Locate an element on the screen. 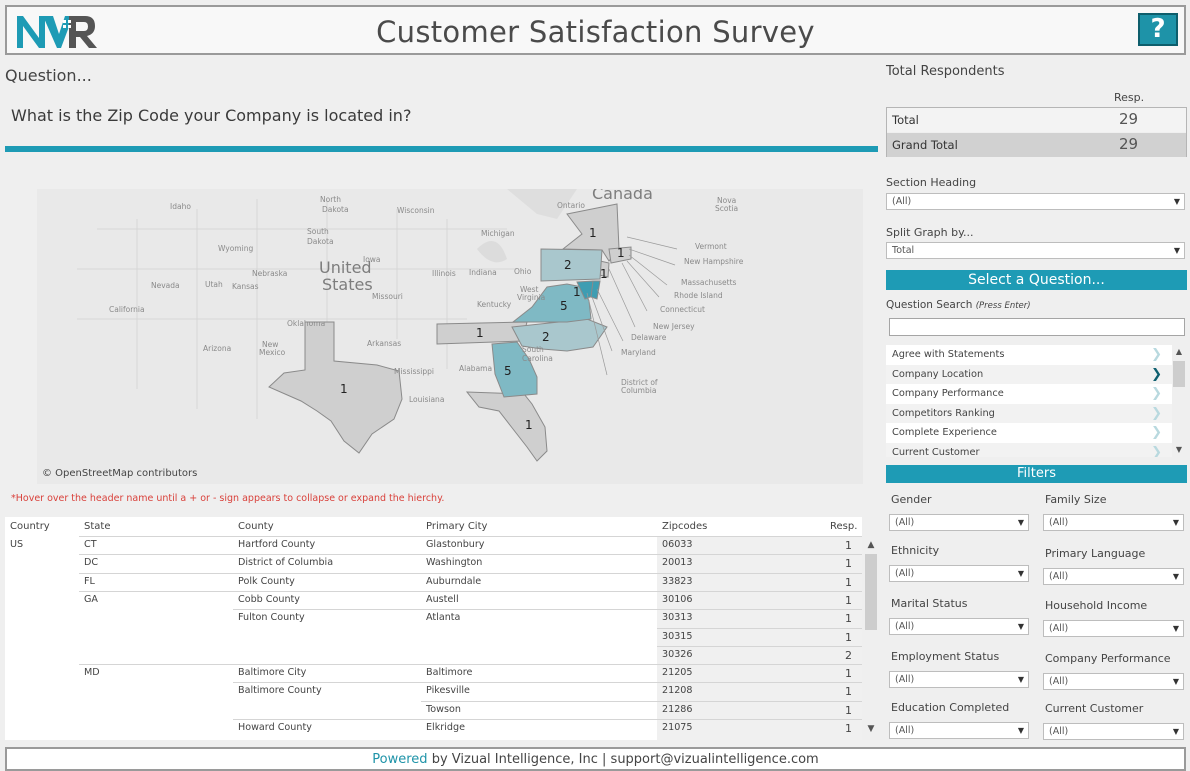 This screenshot has width=1190, height=771. state-DE is located at coordinates (595, 290).